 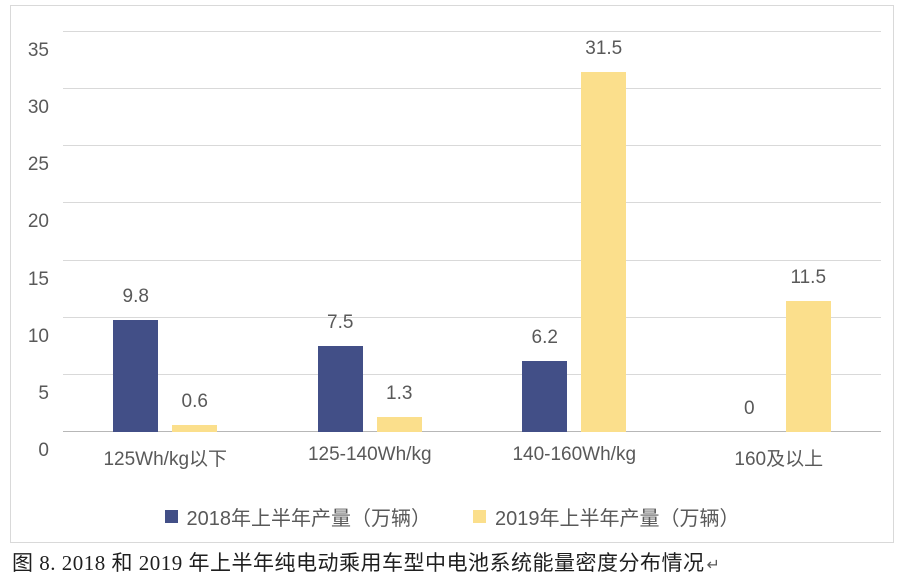 I want to click on x-axis-labels: 125Wh/kg以下 125-140Wh/kg 140-160Wh/kg 160及以上, so click(x=472, y=457).